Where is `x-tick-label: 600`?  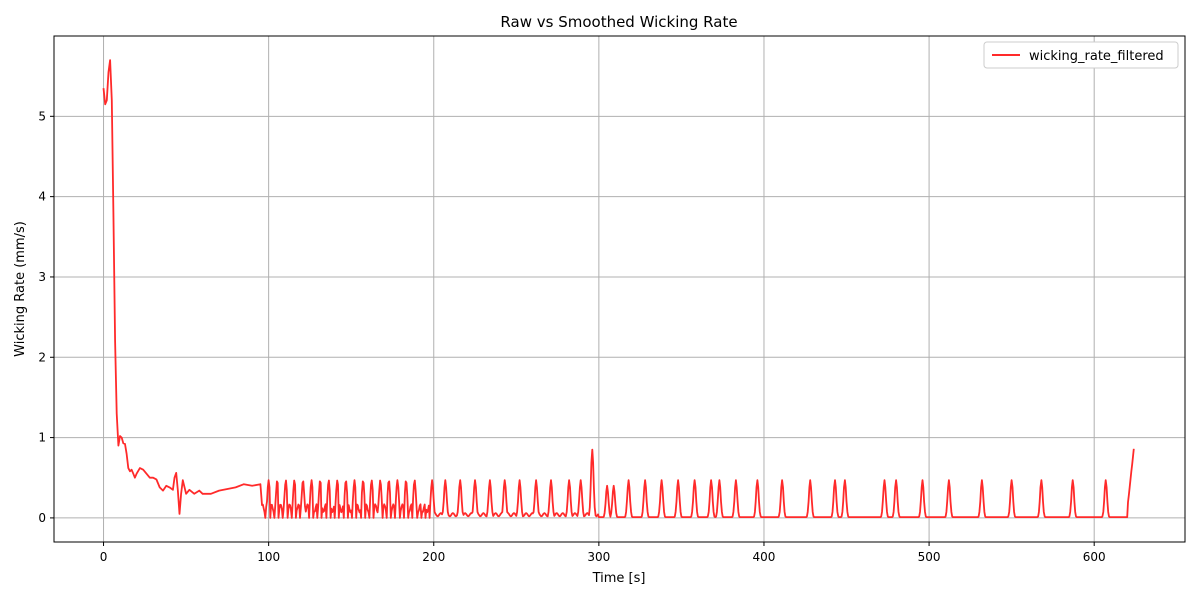 x-tick-label: 600 is located at coordinates (1094, 557).